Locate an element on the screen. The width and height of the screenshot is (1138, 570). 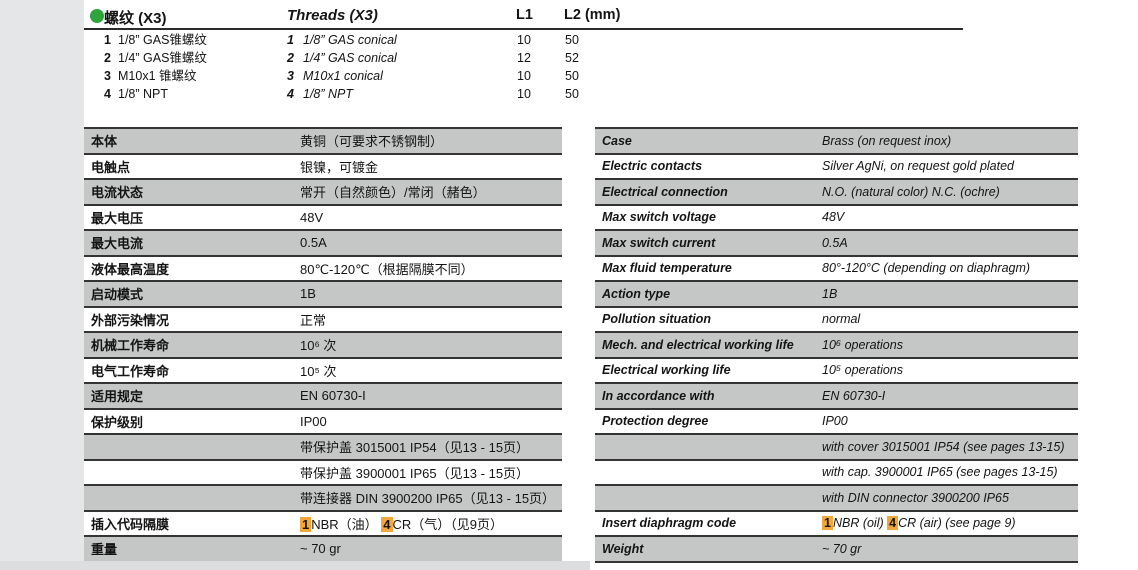
spec-row: 外部污染情况 正常 is located at coordinates (323, 320).